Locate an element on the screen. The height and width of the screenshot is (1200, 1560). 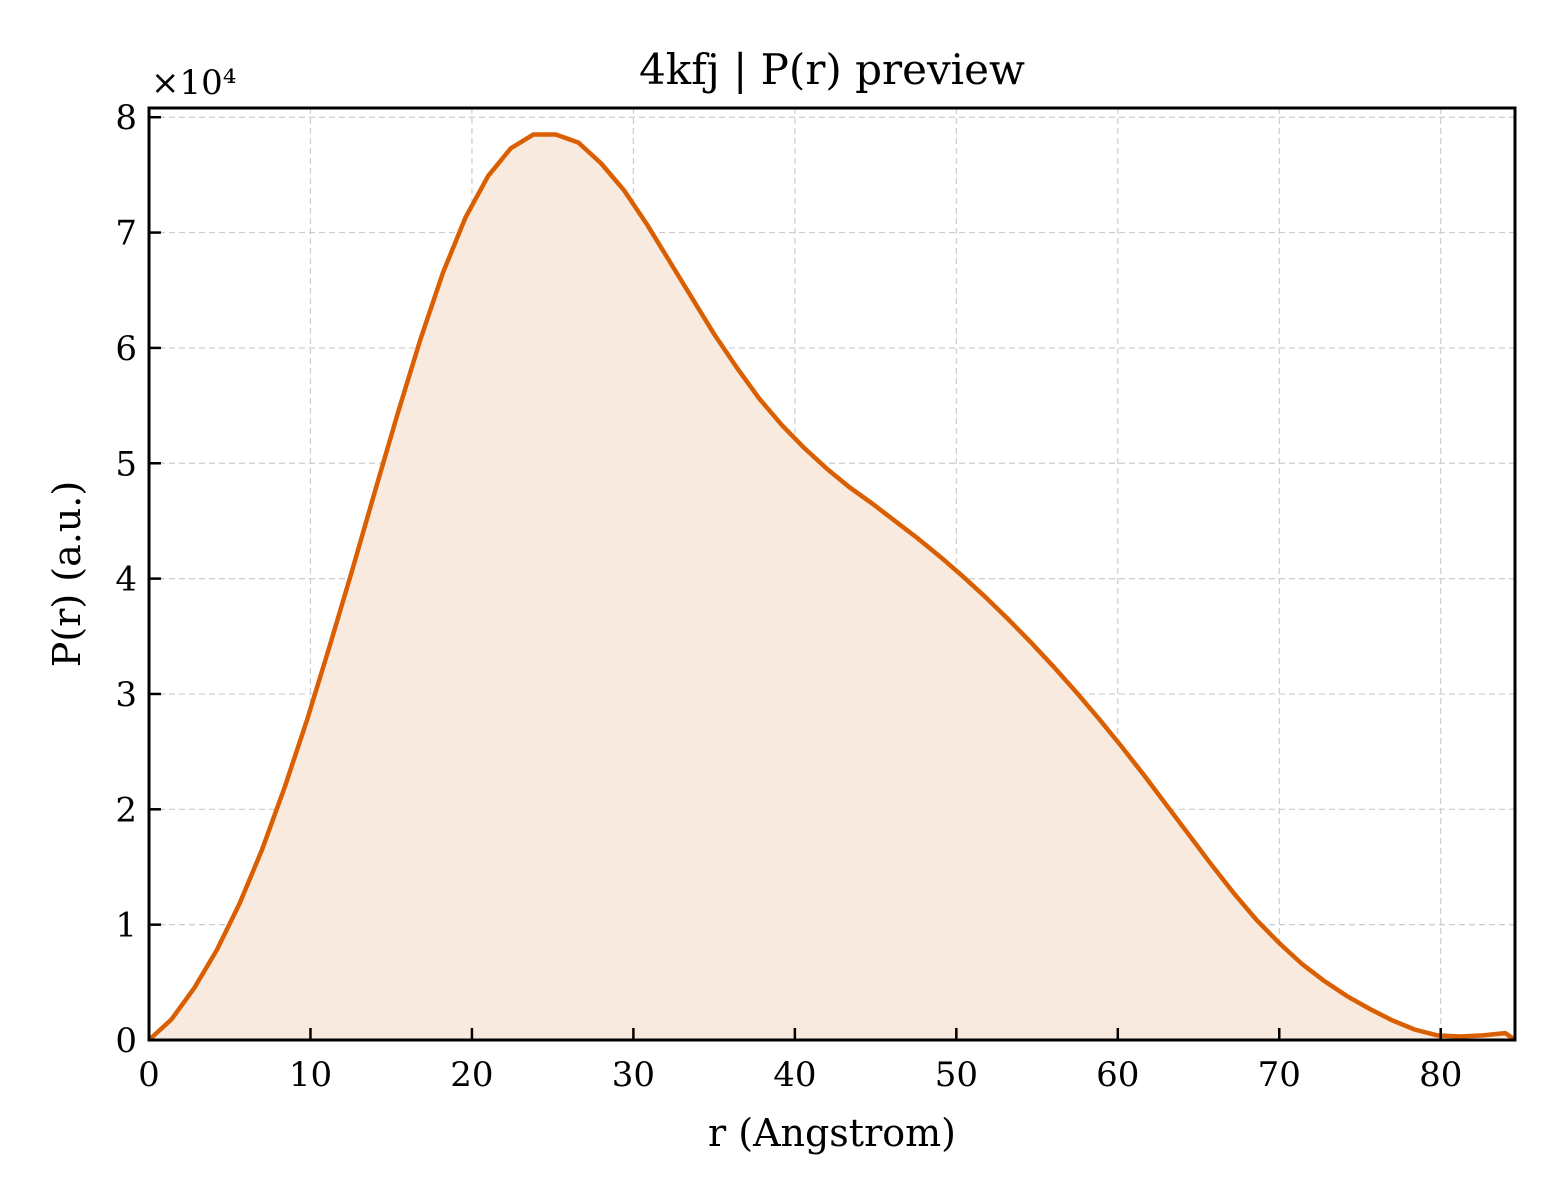
y-axis-offset-label: ×10⁴ is located at coordinates (193, 83).